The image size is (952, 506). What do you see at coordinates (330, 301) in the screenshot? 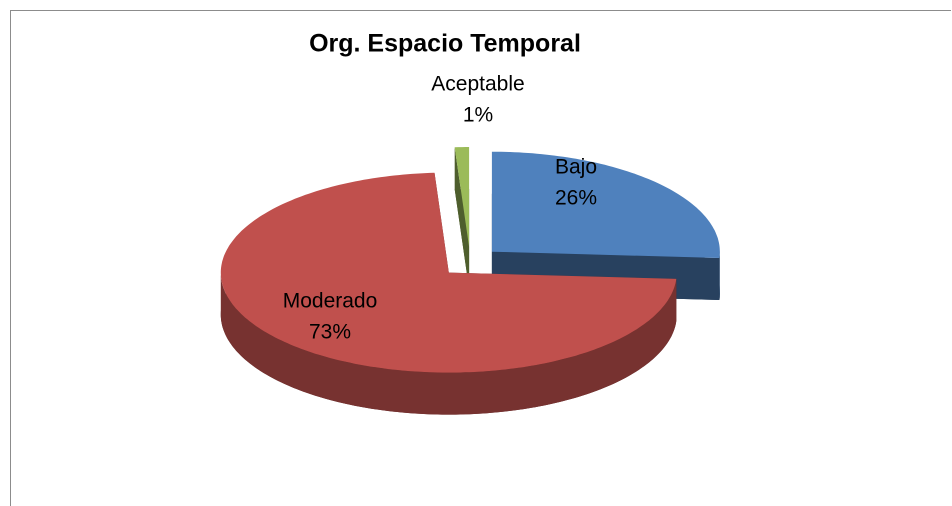
I see `slice-label: Moderado` at bounding box center [330, 301].